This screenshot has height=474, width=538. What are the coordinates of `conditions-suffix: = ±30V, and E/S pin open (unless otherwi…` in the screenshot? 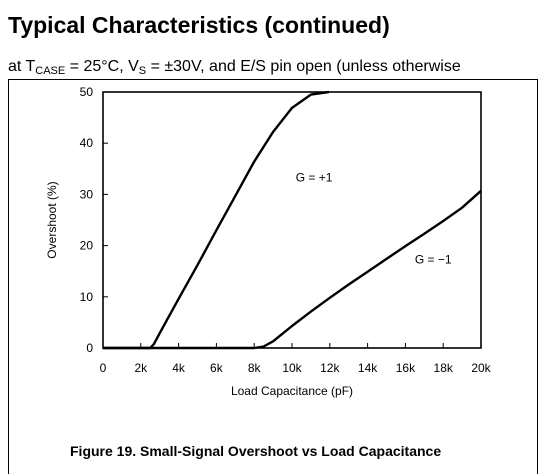 It's located at (303, 66).